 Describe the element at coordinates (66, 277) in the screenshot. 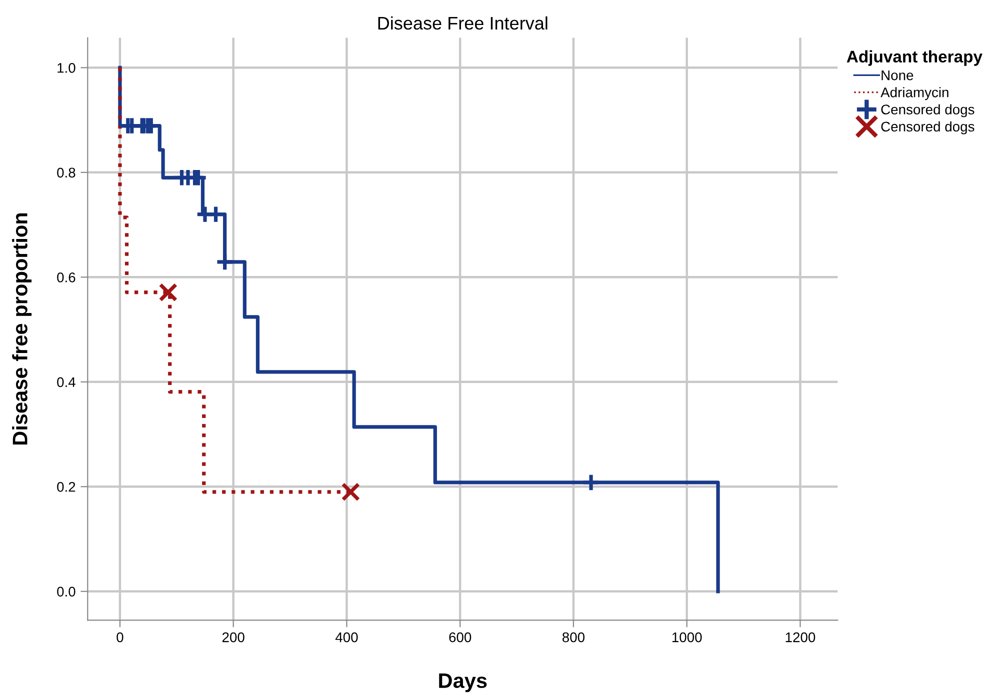

I see `y-tick-label: 0.6` at that location.